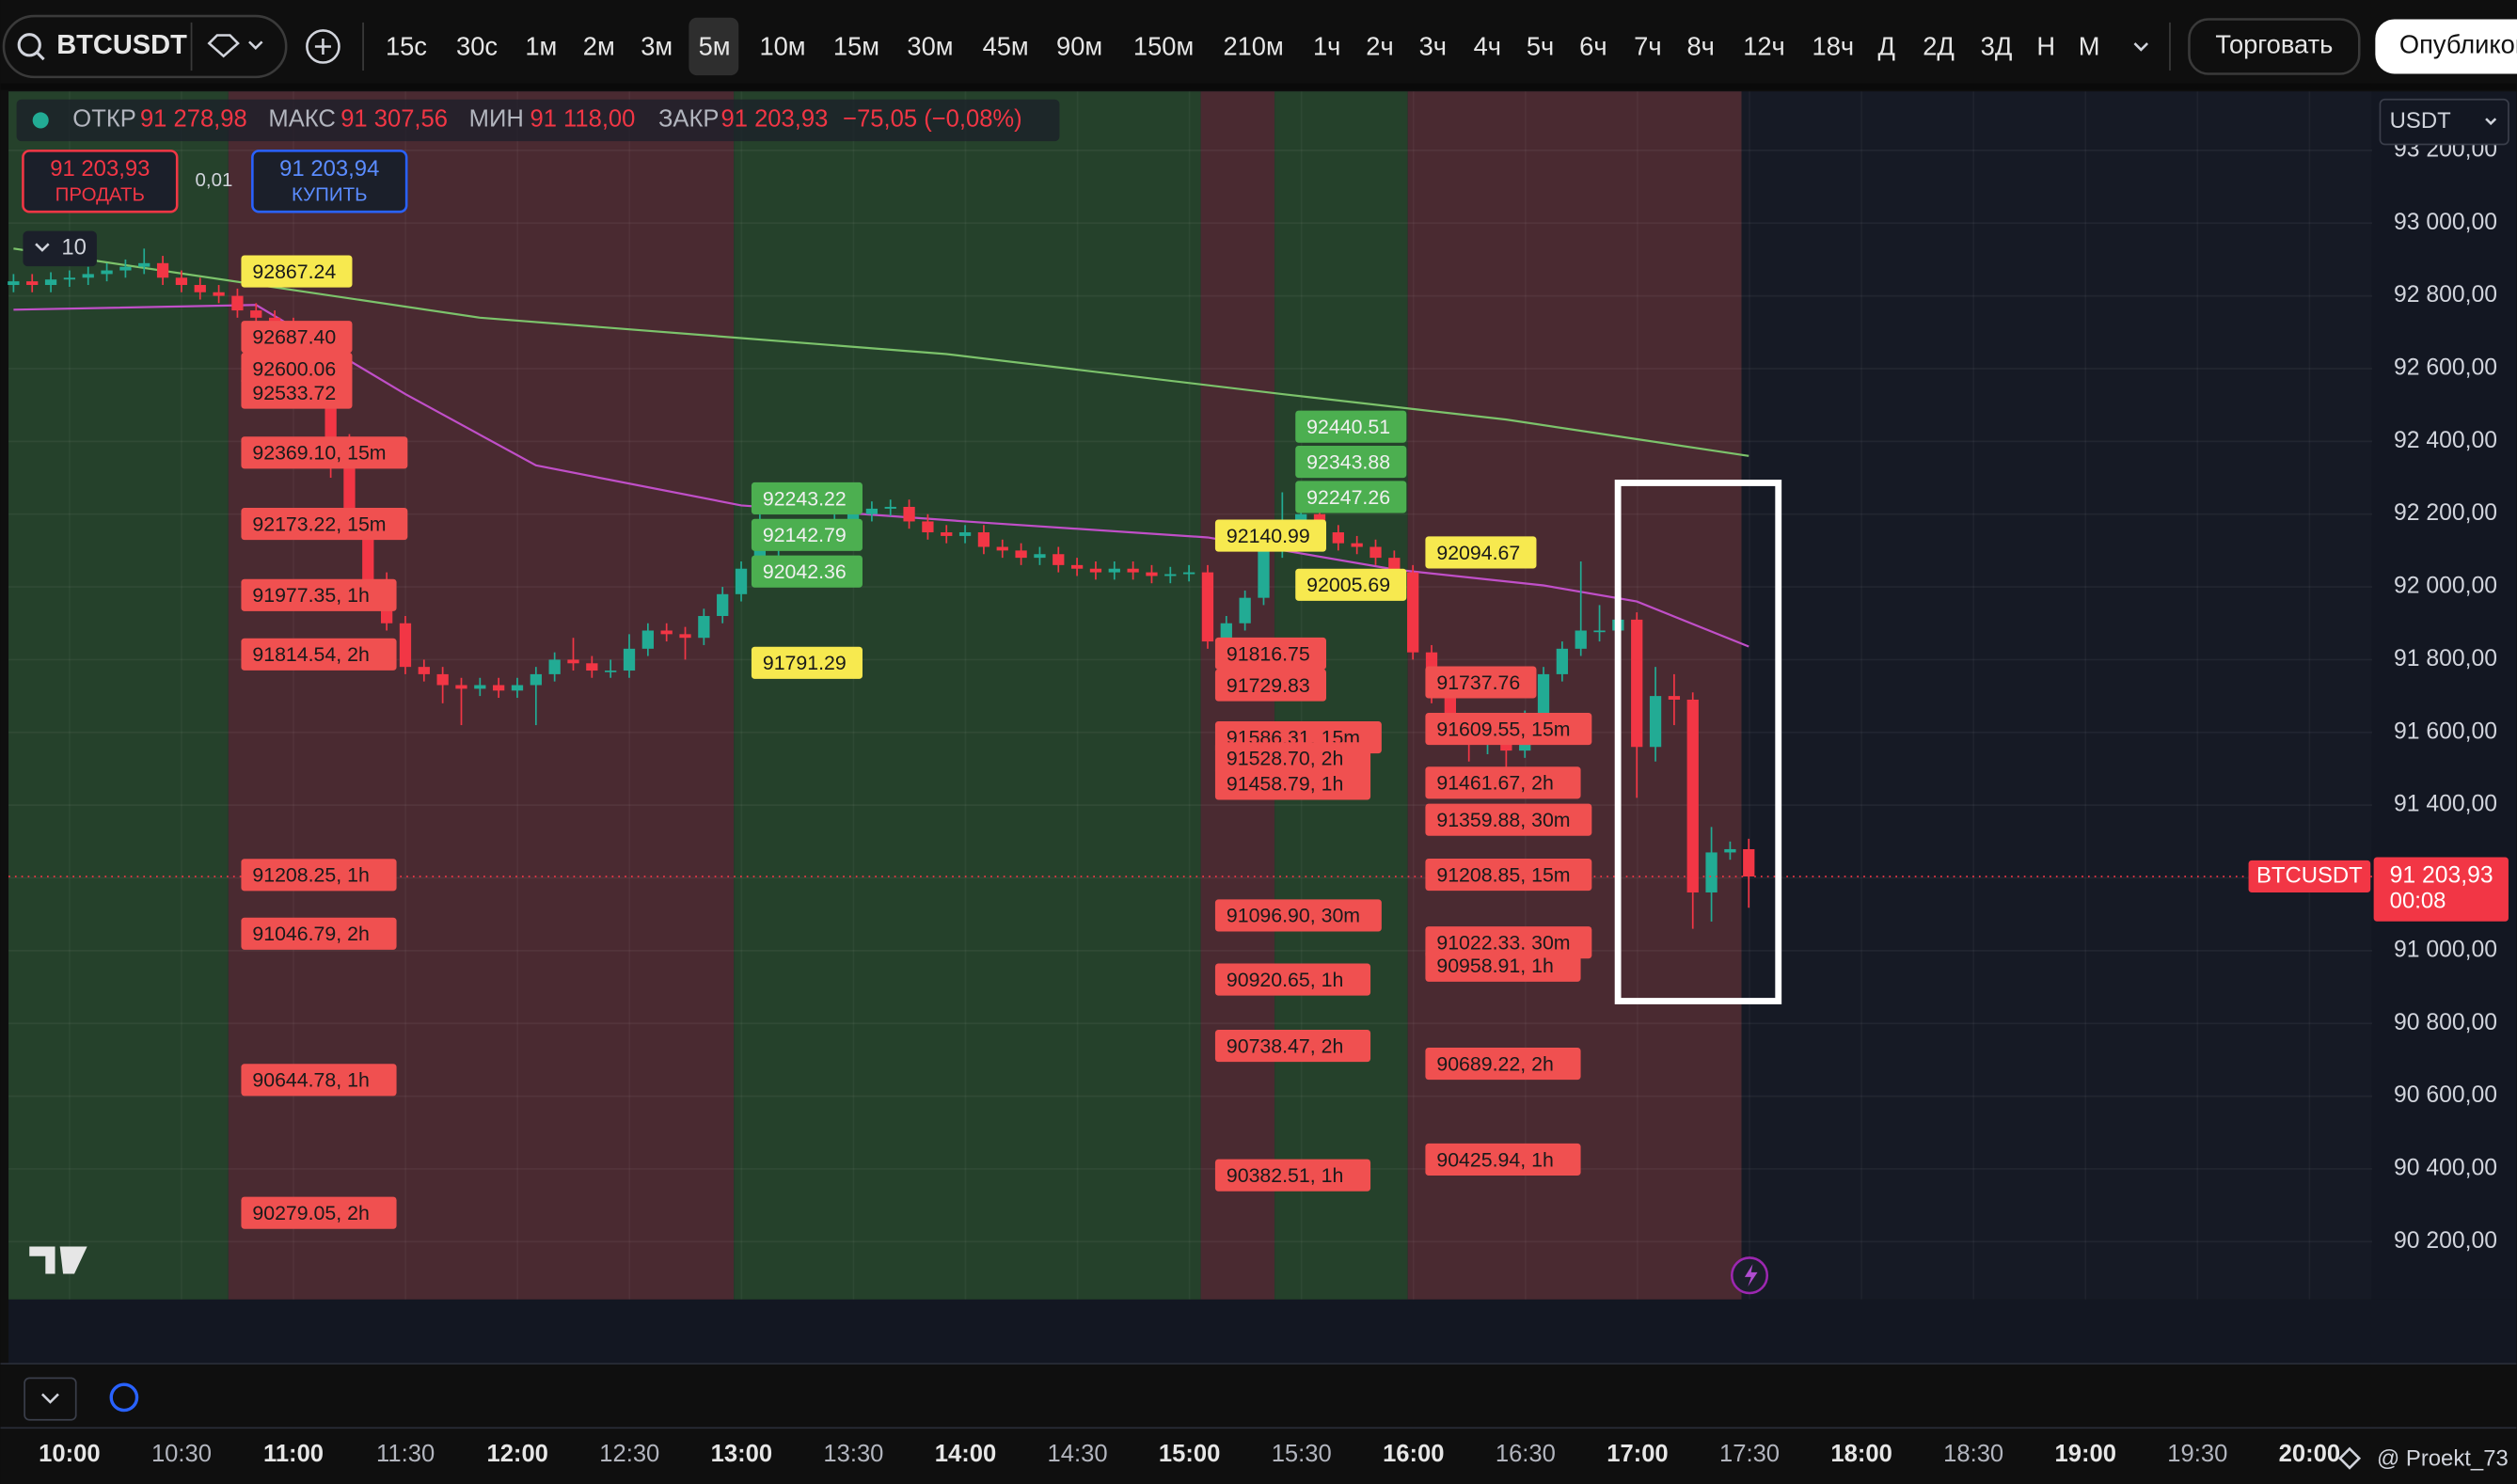 This screenshot has height=1484, width=2517. Describe the element at coordinates (145, 46) in the screenshot. I see `symbol-search` at that location.